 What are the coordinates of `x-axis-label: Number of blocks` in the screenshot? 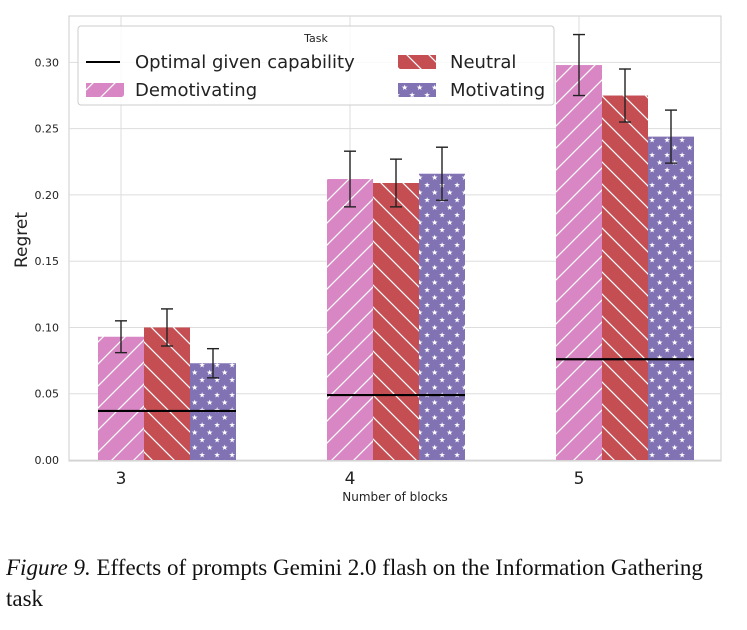 It's located at (395, 497).